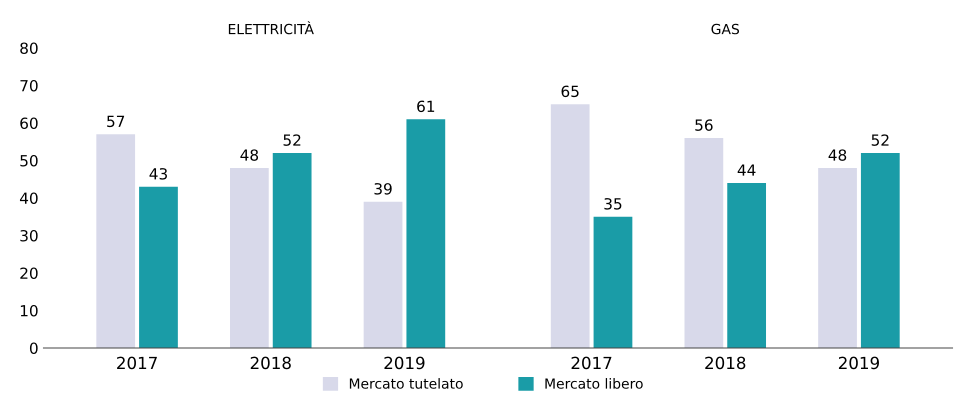  I want to click on y-tick-label: 10, so click(29, 310).